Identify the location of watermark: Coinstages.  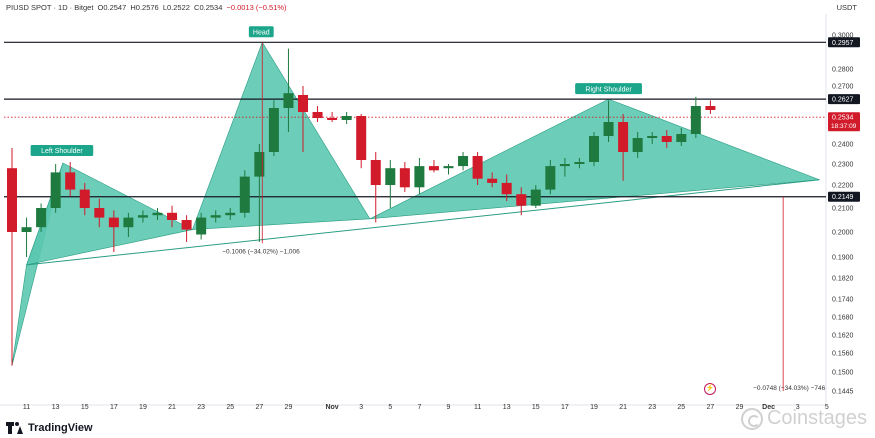
(803, 418).